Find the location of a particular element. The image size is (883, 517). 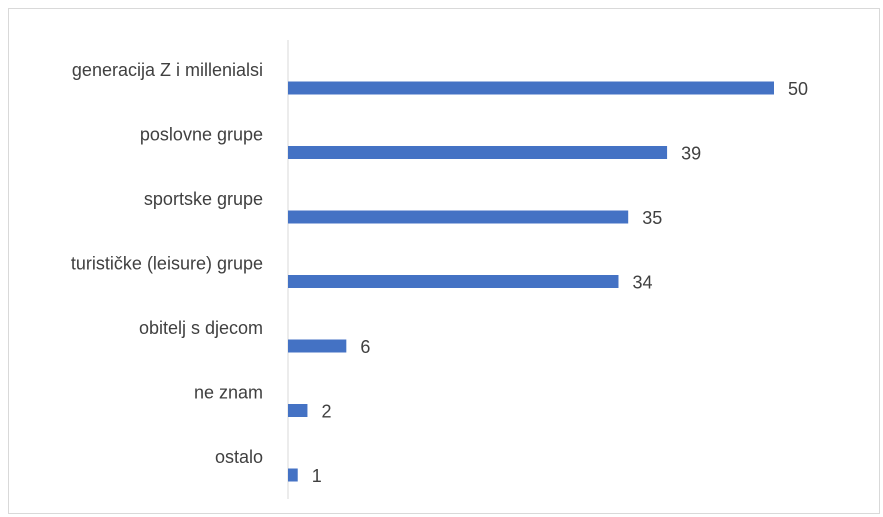

value-label: 39 is located at coordinates (691, 154).